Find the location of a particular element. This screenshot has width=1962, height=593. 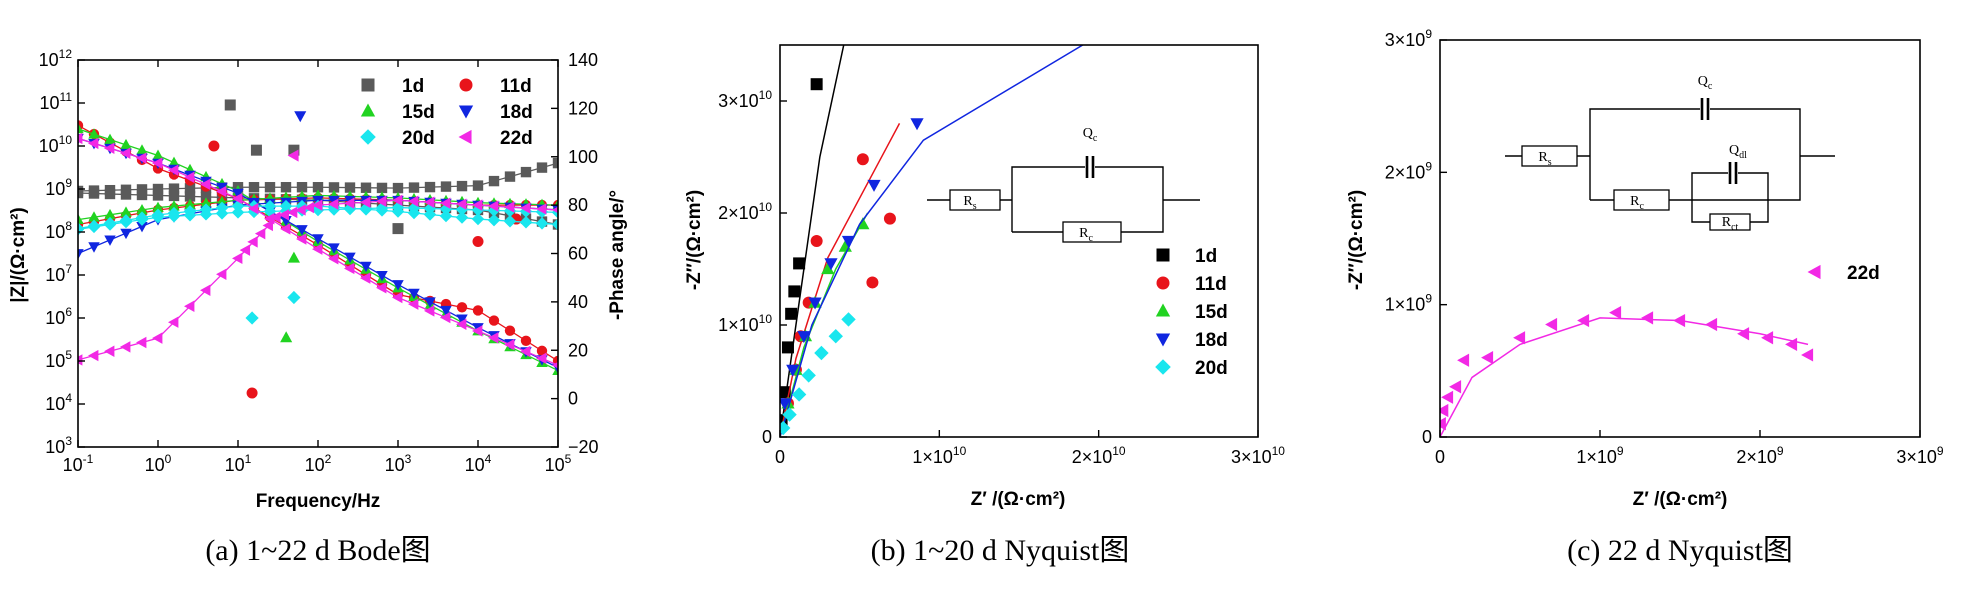

nyquist-b-legend-label-15d: 15d is located at coordinates (1211, 312).